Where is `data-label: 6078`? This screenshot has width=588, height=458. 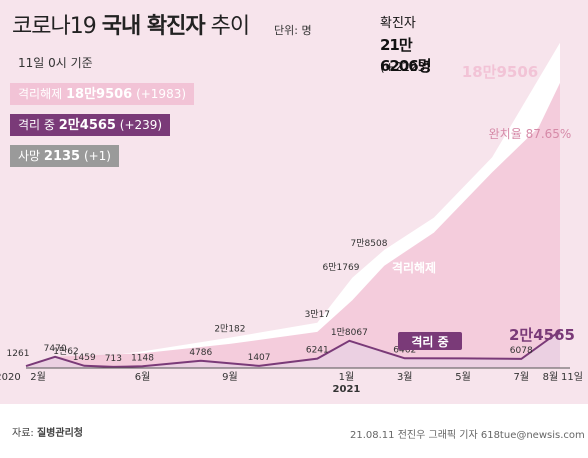
data-label: 6078 is located at coordinates (521, 351).